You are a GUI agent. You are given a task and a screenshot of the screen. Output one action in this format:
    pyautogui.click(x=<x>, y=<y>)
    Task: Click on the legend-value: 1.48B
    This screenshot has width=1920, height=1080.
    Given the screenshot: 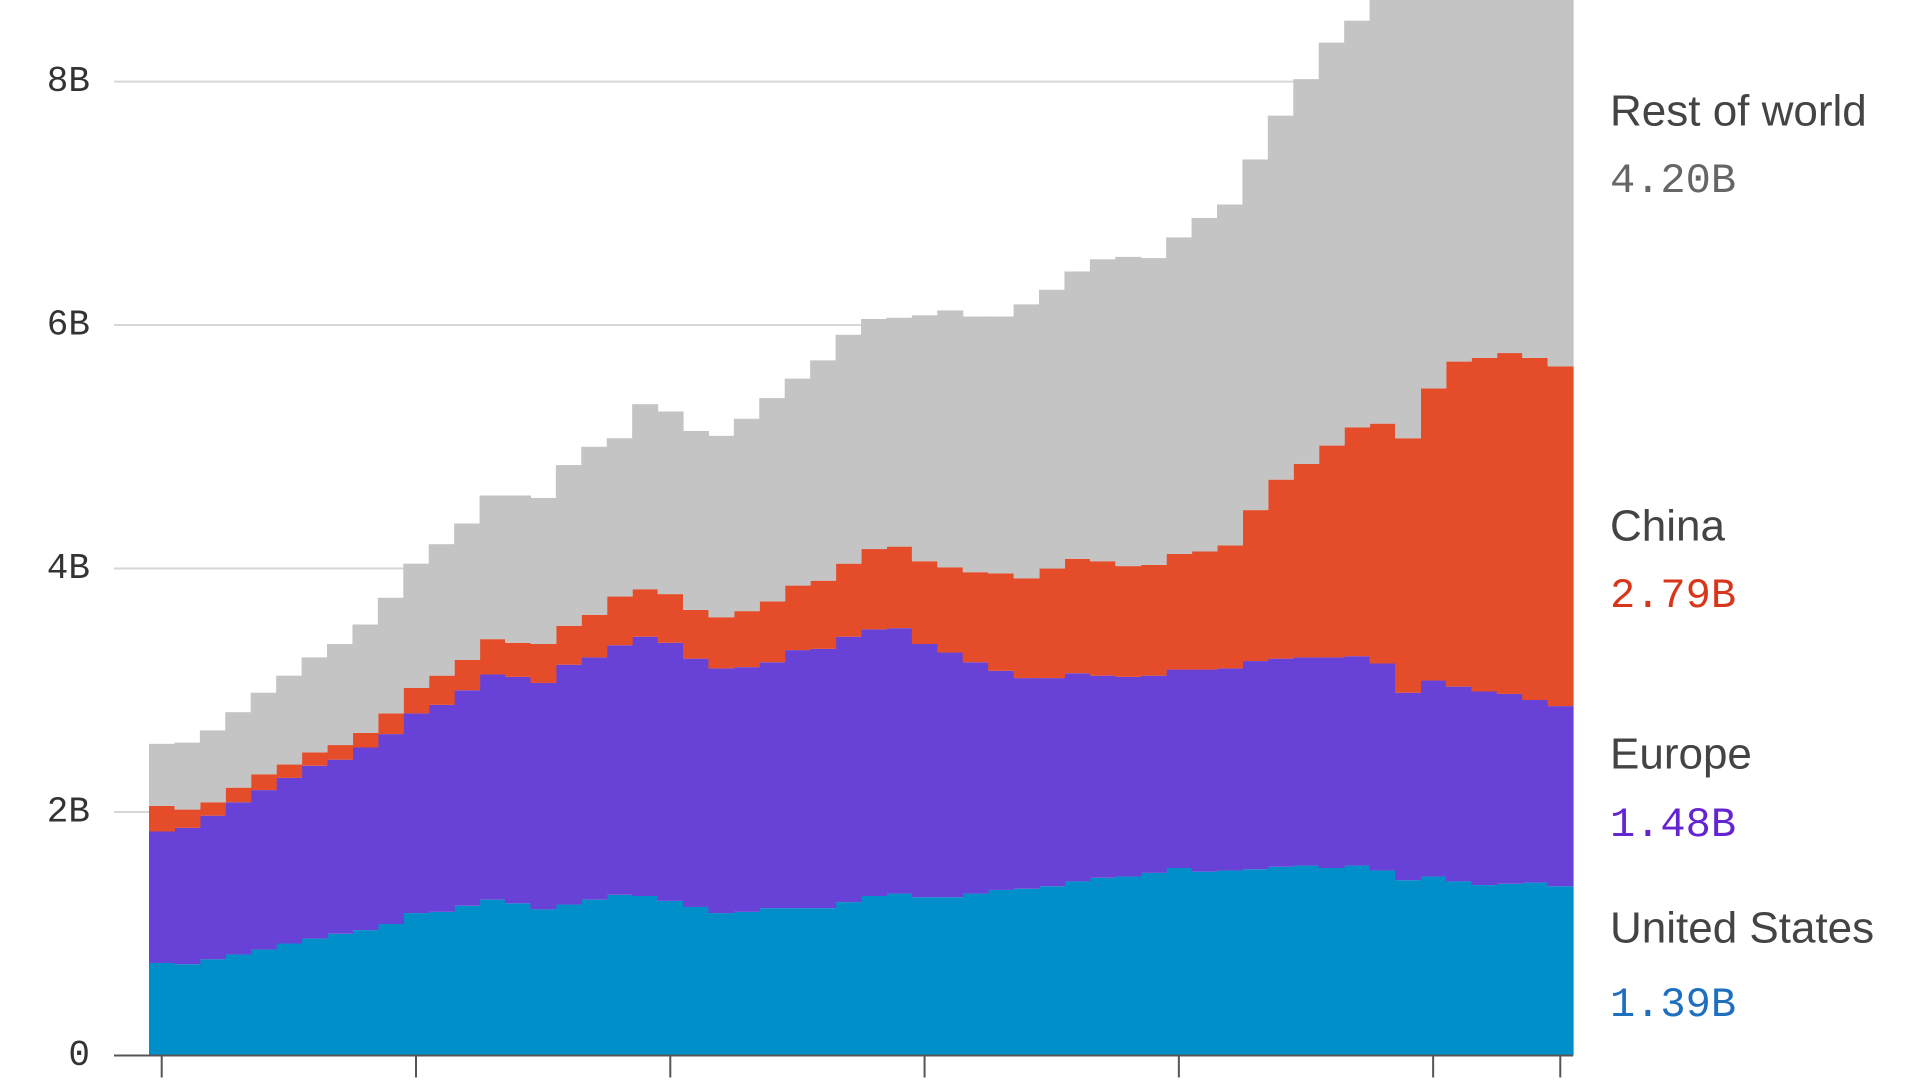 What is the action you would take?
    pyautogui.click(x=1673, y=825)
    